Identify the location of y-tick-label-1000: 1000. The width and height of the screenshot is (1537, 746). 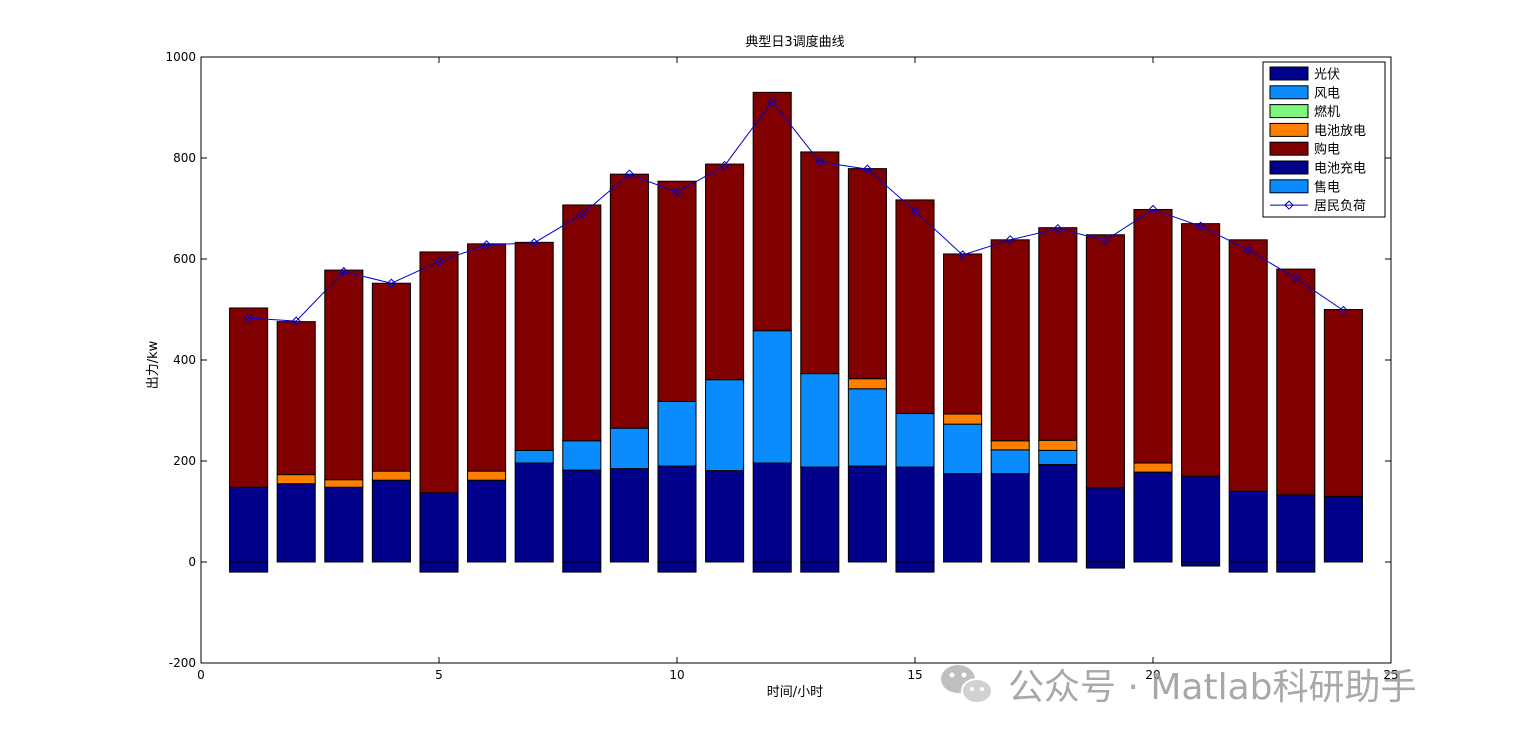
(180, 57).